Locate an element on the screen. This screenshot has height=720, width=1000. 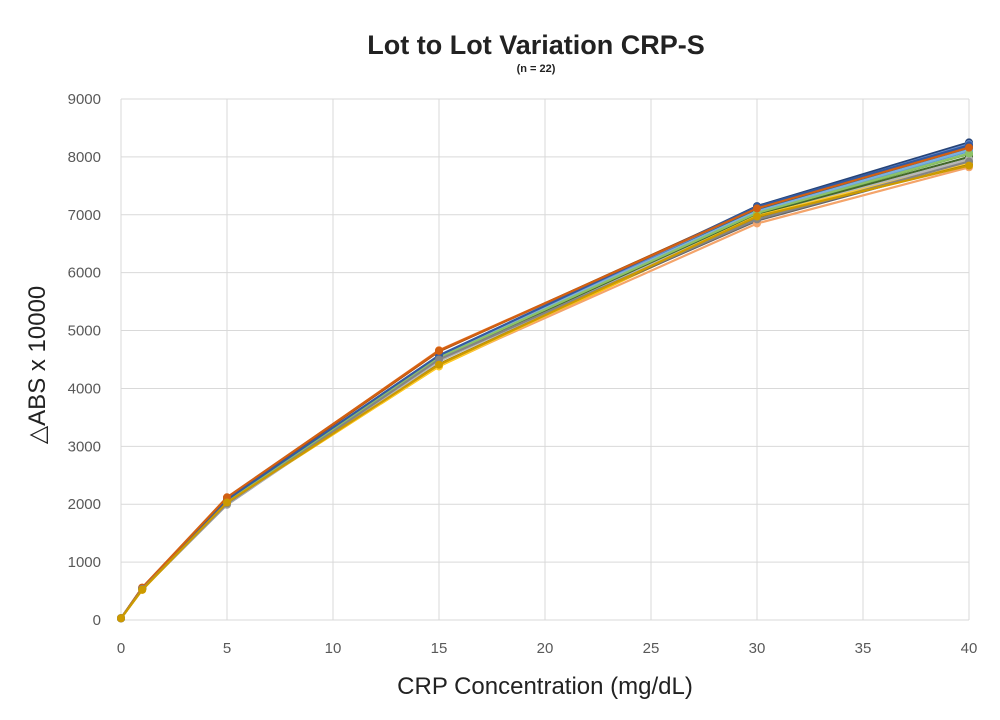
y-tick-label: 2000 is located at coordinates (84, 504).